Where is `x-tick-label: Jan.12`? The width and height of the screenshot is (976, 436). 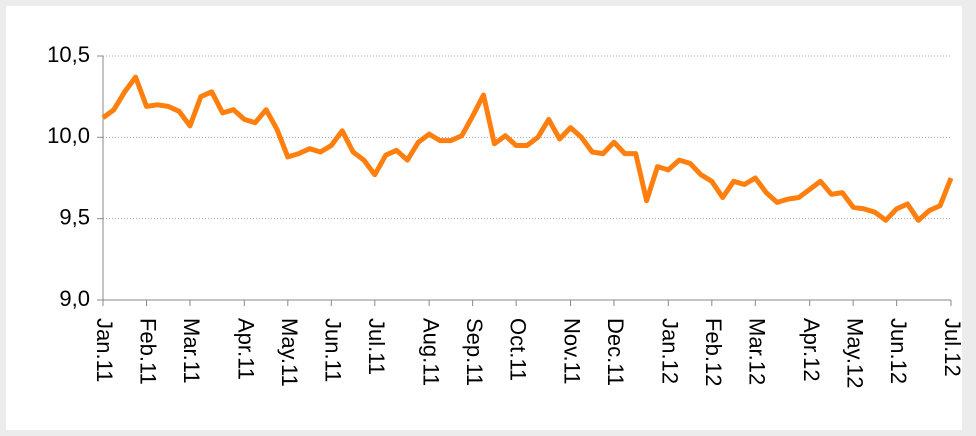 x-tick-label: Jan.12 is located at coordinates (670, 351).